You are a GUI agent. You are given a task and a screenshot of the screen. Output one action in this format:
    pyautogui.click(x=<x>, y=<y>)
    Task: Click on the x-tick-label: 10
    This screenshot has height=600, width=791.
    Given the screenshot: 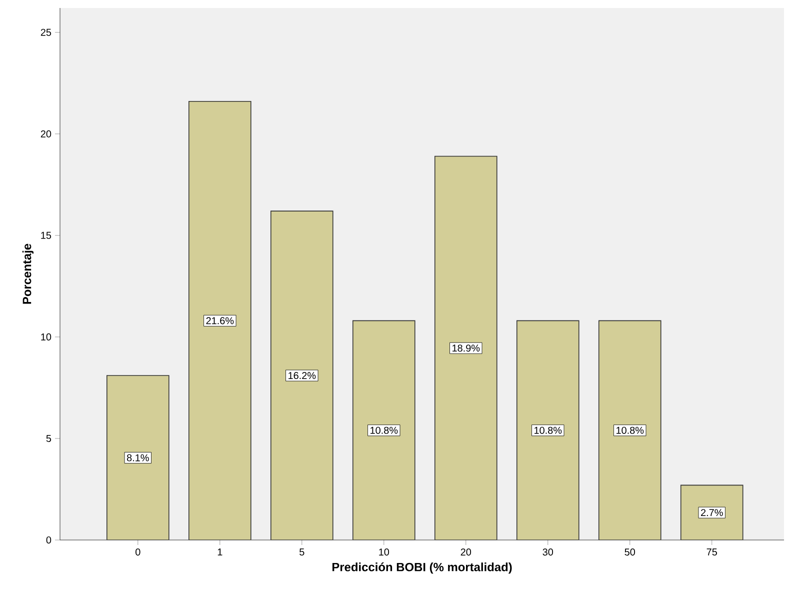 What is the action you would take?
    pyautogui.click(x=384, y=552)
    